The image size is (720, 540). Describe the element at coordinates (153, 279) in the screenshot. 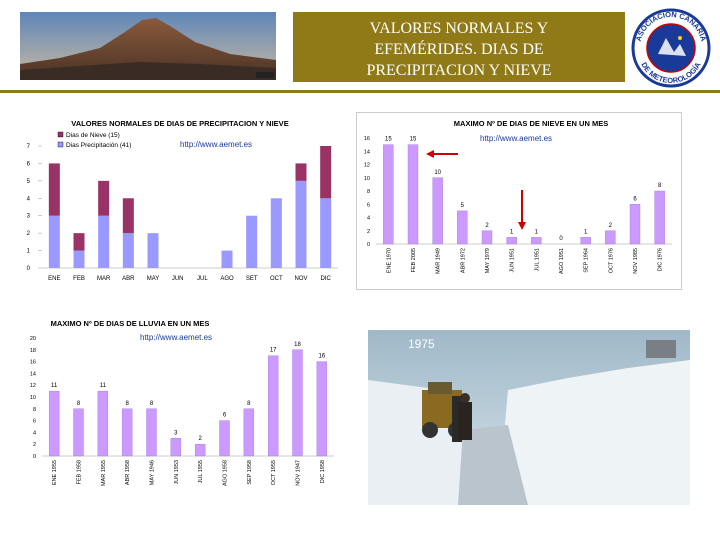

I see `x-tick-label: MAY` at that location.